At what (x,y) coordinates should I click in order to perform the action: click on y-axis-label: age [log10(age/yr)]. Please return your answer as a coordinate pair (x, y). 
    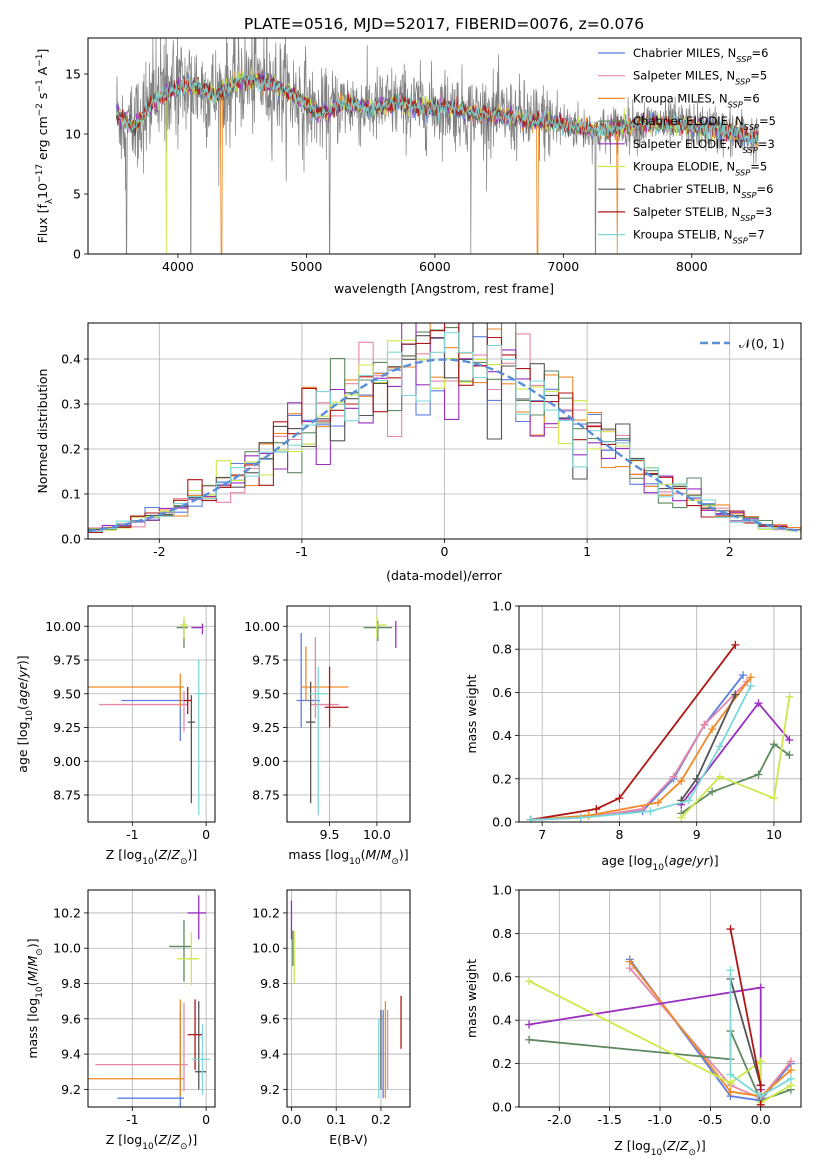
    Looking at the image, I should click on (25, 713).